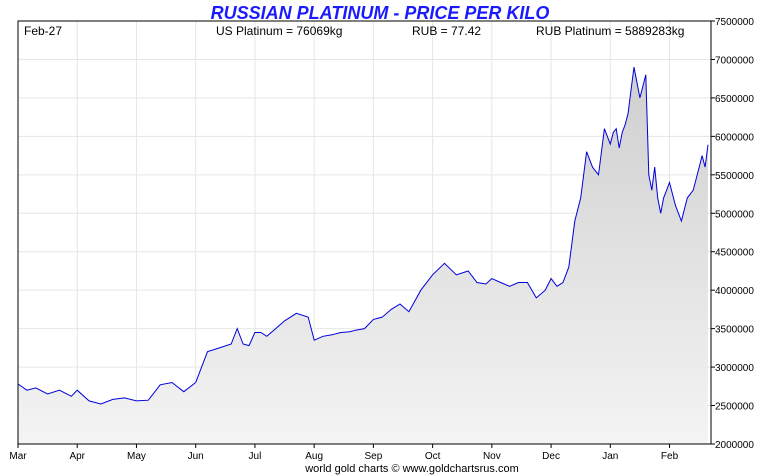  What do you see at coordinates (734, 176) in the screenshot?
I see `y-tick-label: 5500000` at bounding box center [734, 176].